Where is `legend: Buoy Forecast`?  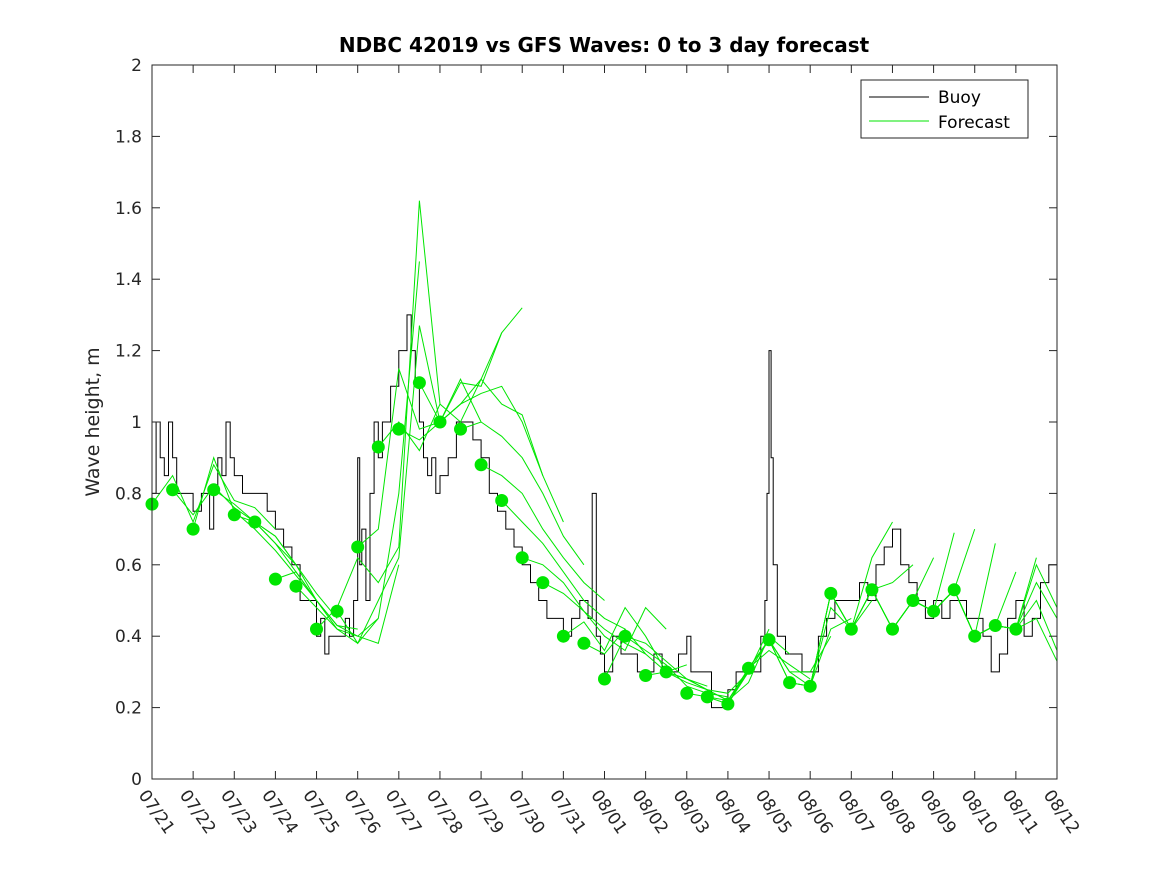
legend: Buoy Forecast is located at coordinates (944, 109).